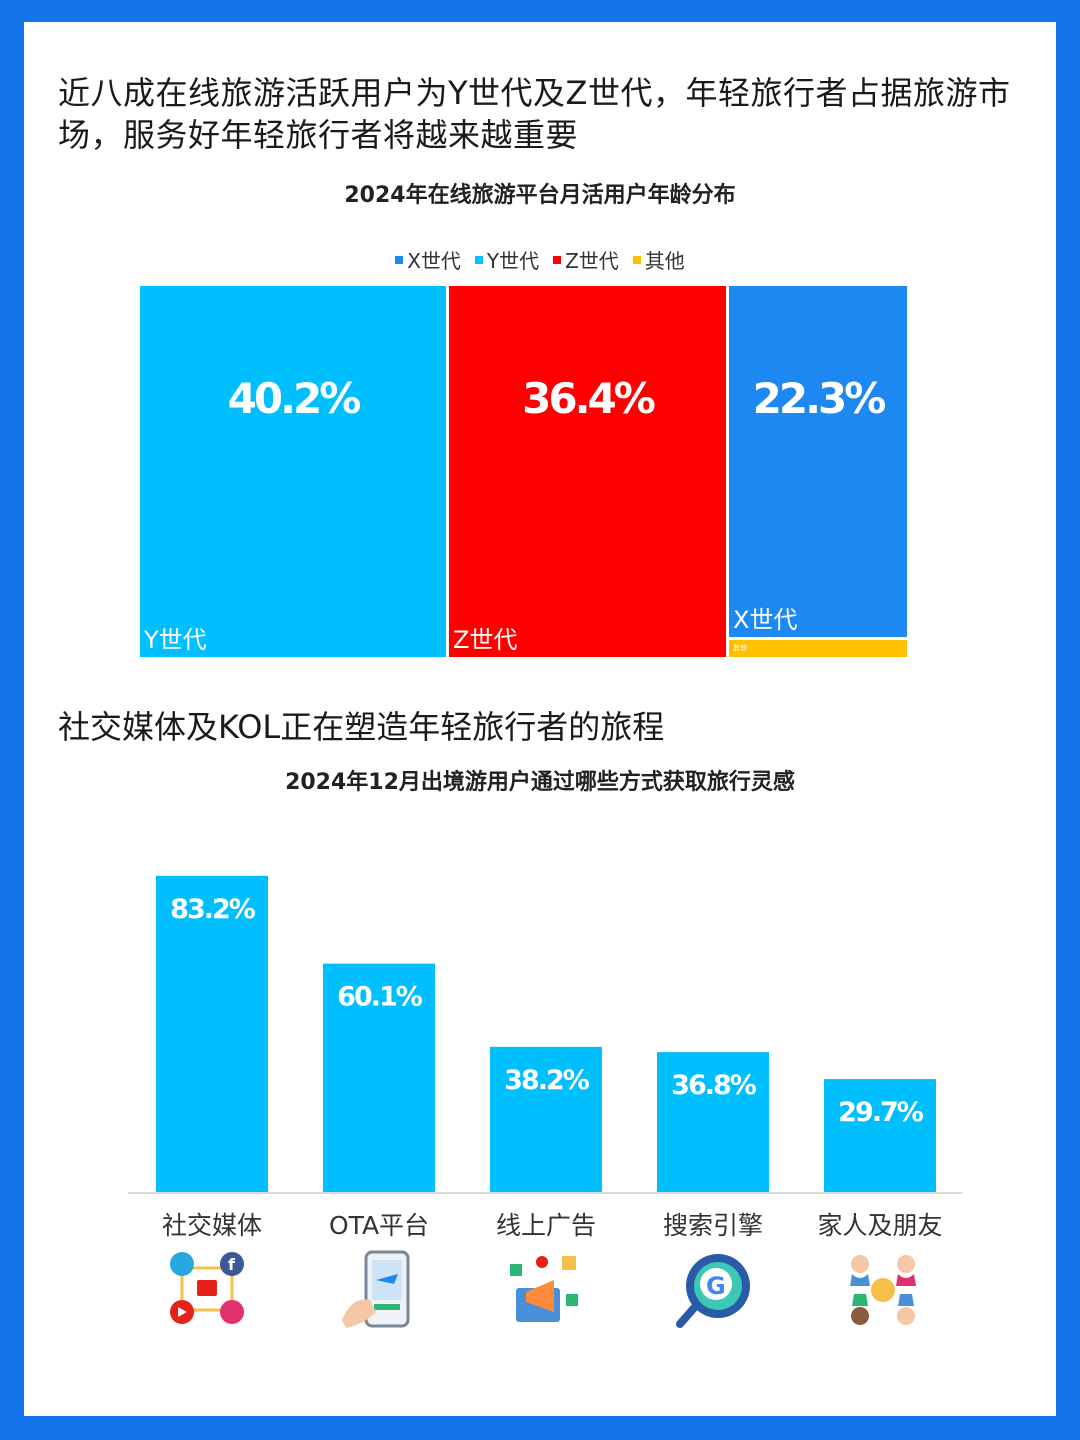  Describe the element at coordinates (478, 259) in the screenshot. I see `legend-swatch-y` at that location.